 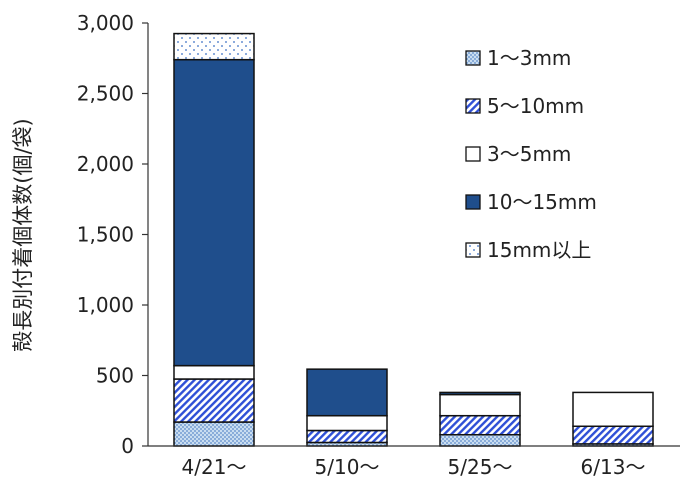 What do you see at coordinates (480, 467) in the screenshot?
I see `x-tick-label: 5/25～` at bounding box center [480, 467].